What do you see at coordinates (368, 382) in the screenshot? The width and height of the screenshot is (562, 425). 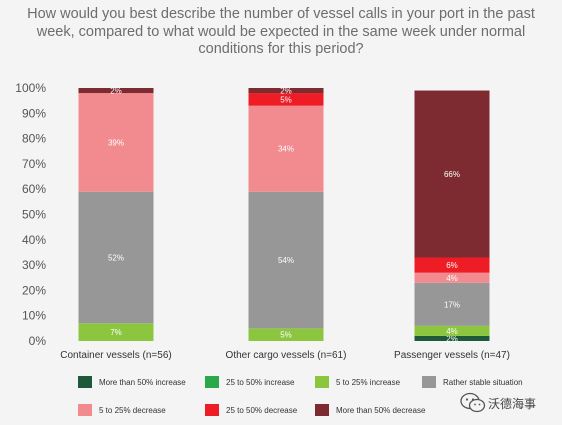 I see `legend-label: 5 to 25% increase` at bounding box center [368, 382].